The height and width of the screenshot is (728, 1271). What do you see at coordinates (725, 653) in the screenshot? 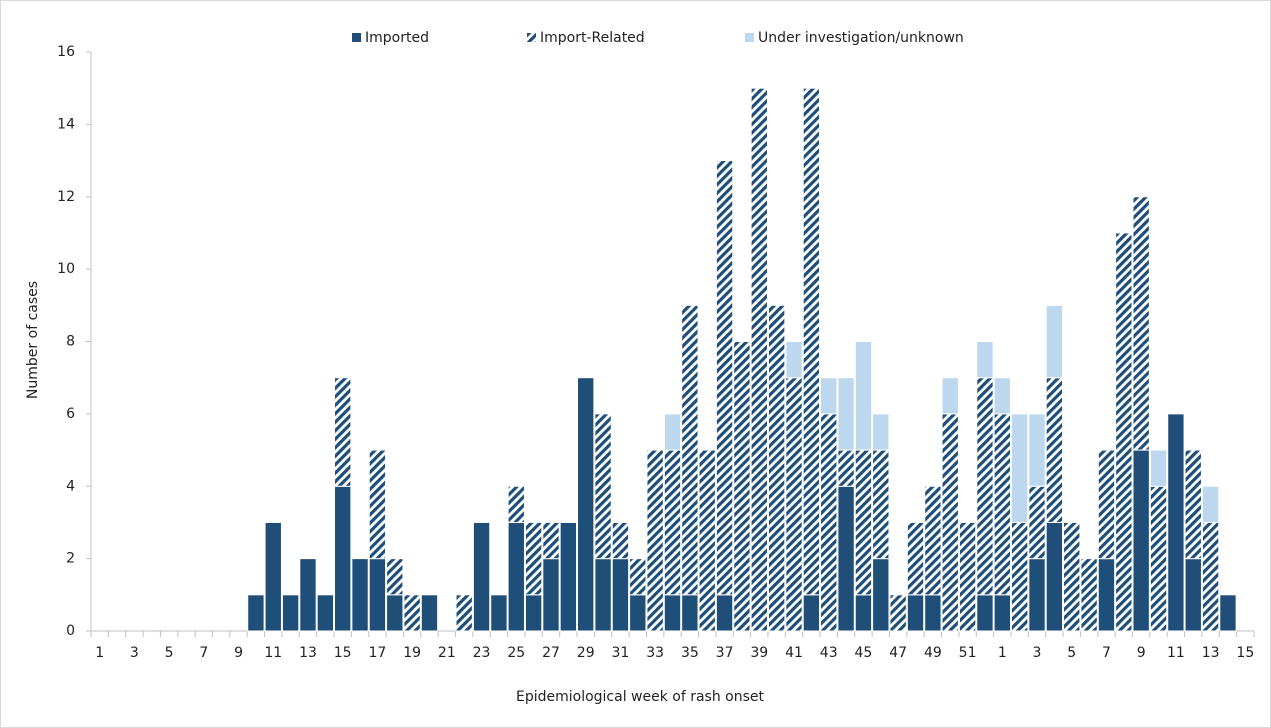
I see `x-tick-label: 37` at bounding box center [725, 653].